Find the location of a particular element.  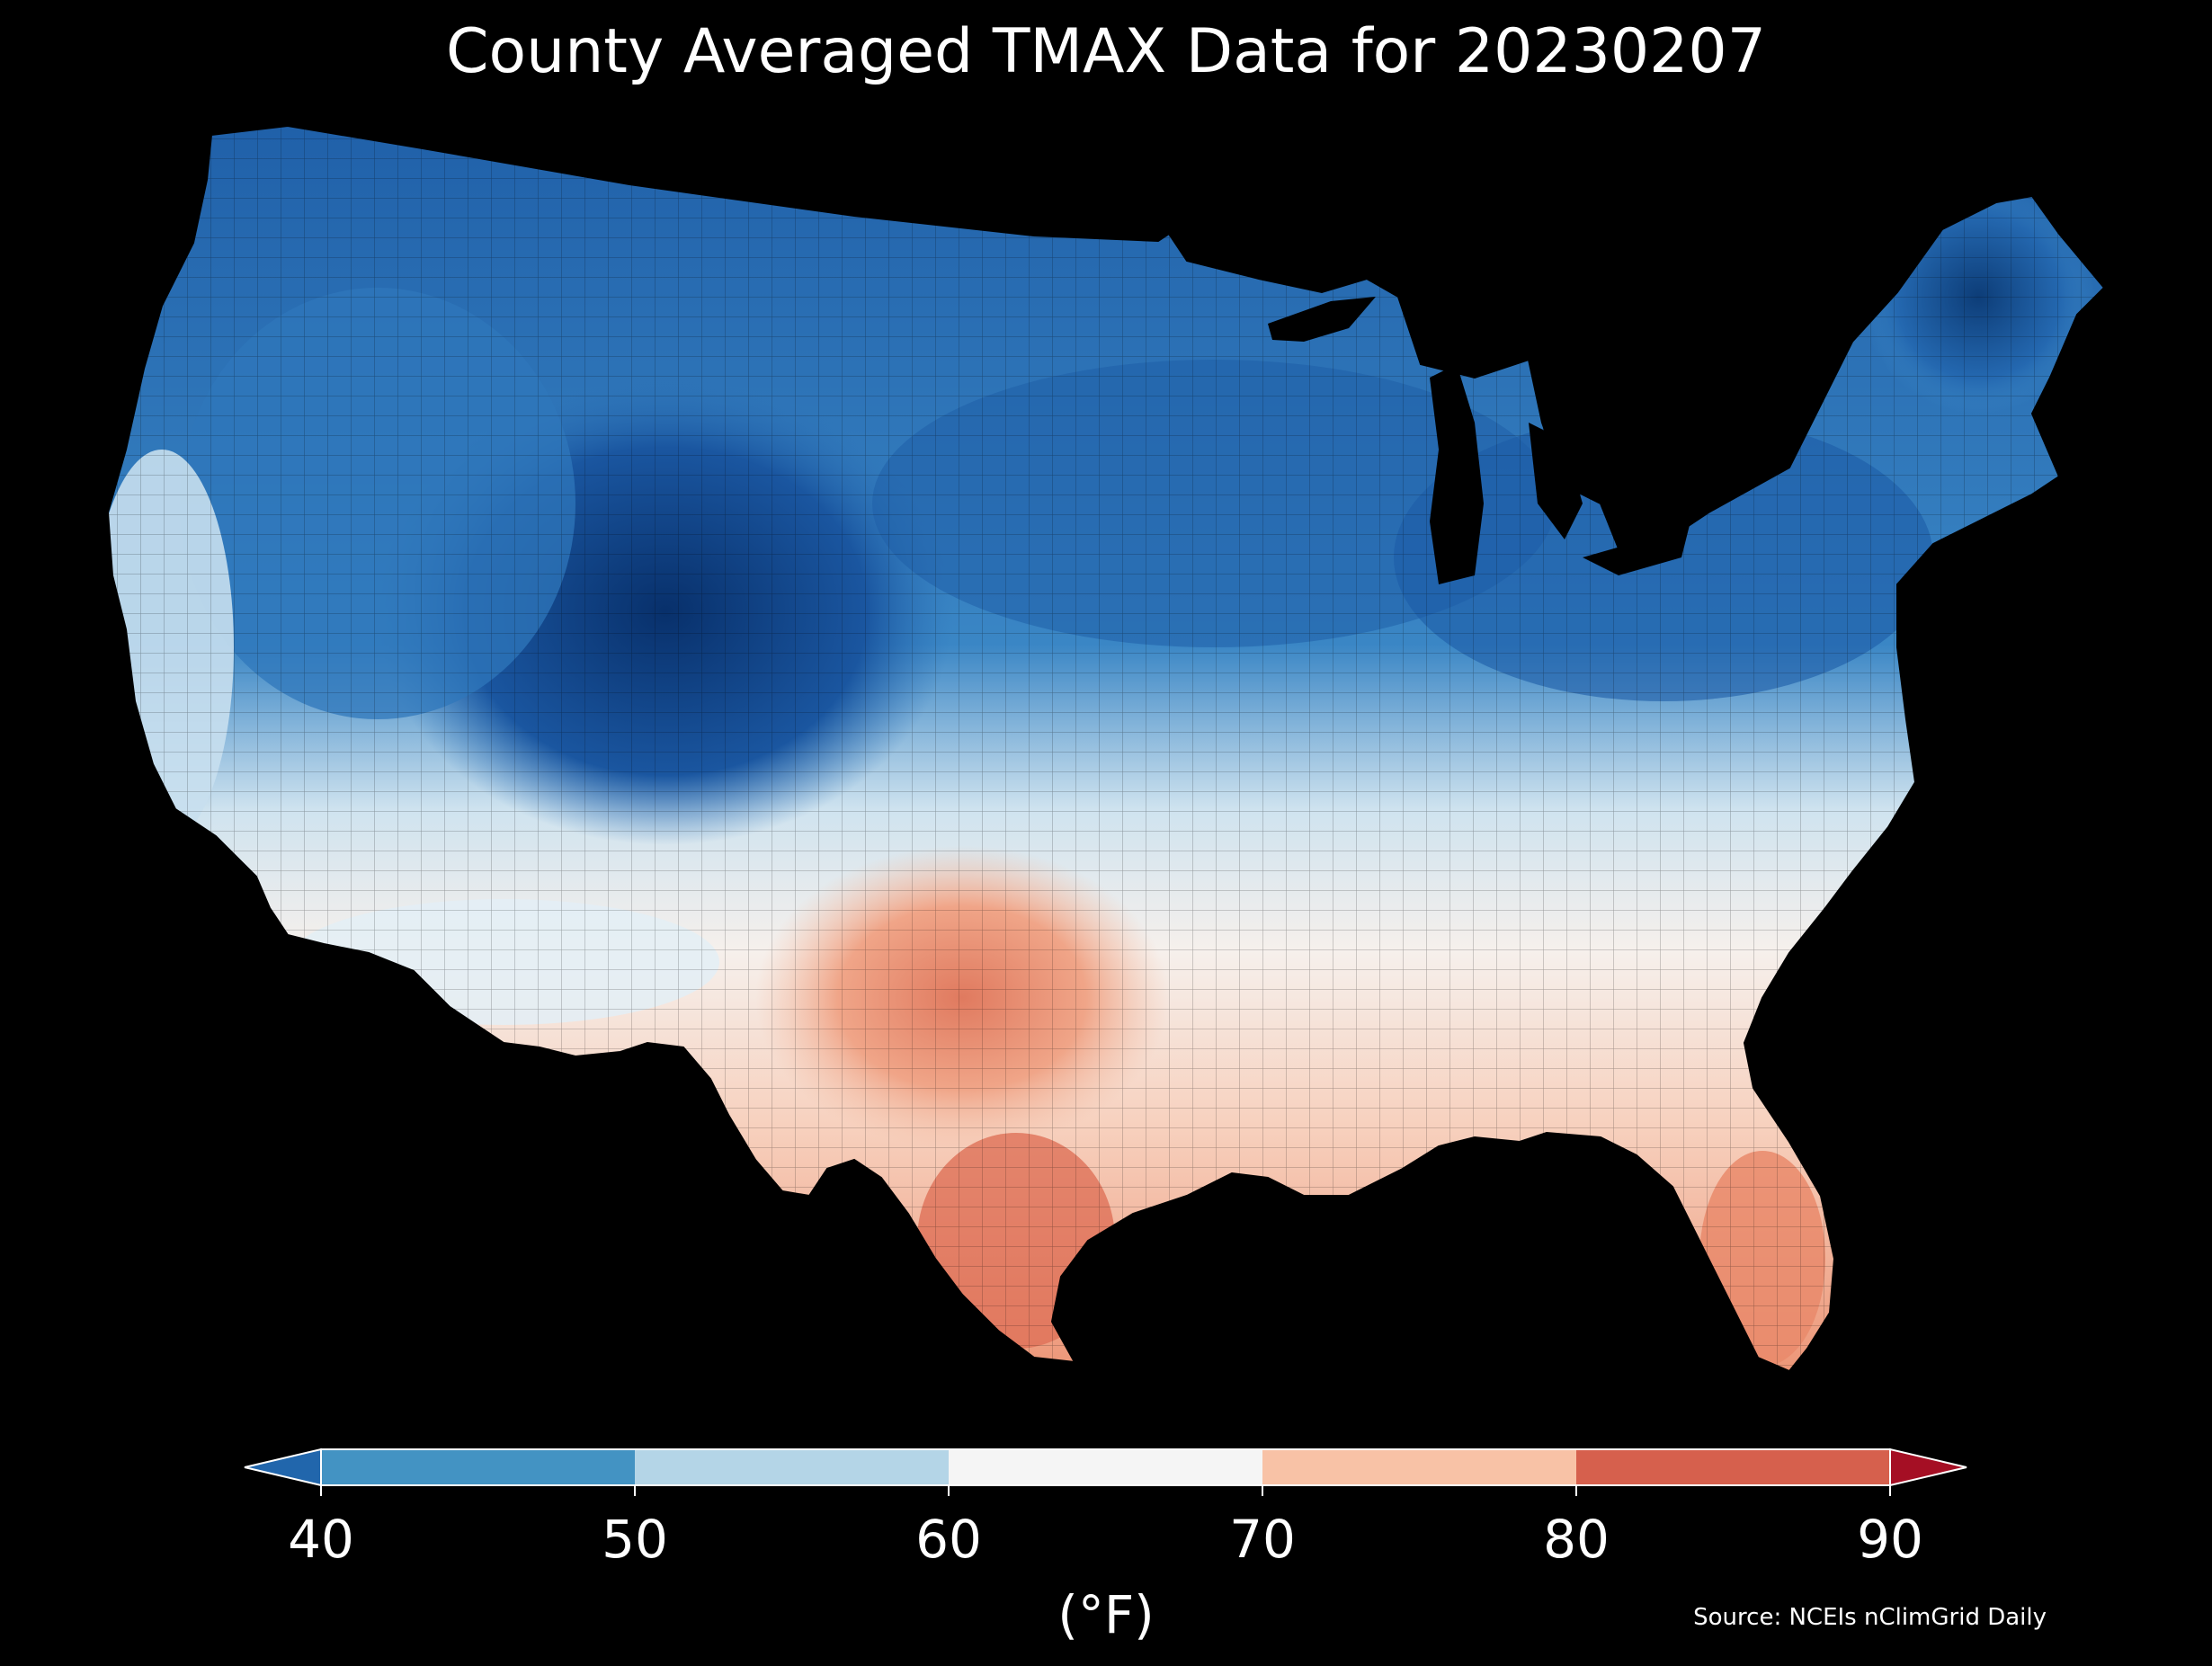

colorbar-tick-label: 40 is located at coordinates (321, 1540).